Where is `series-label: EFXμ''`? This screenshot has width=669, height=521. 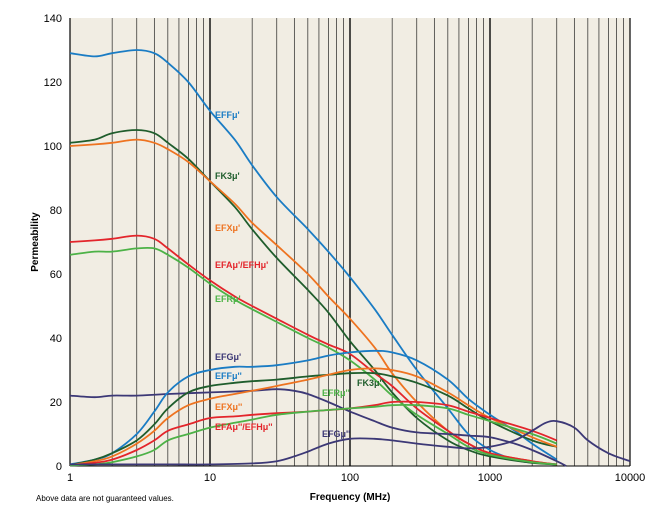
series-label: EFXμ'' is located at coordinates (228, 407).